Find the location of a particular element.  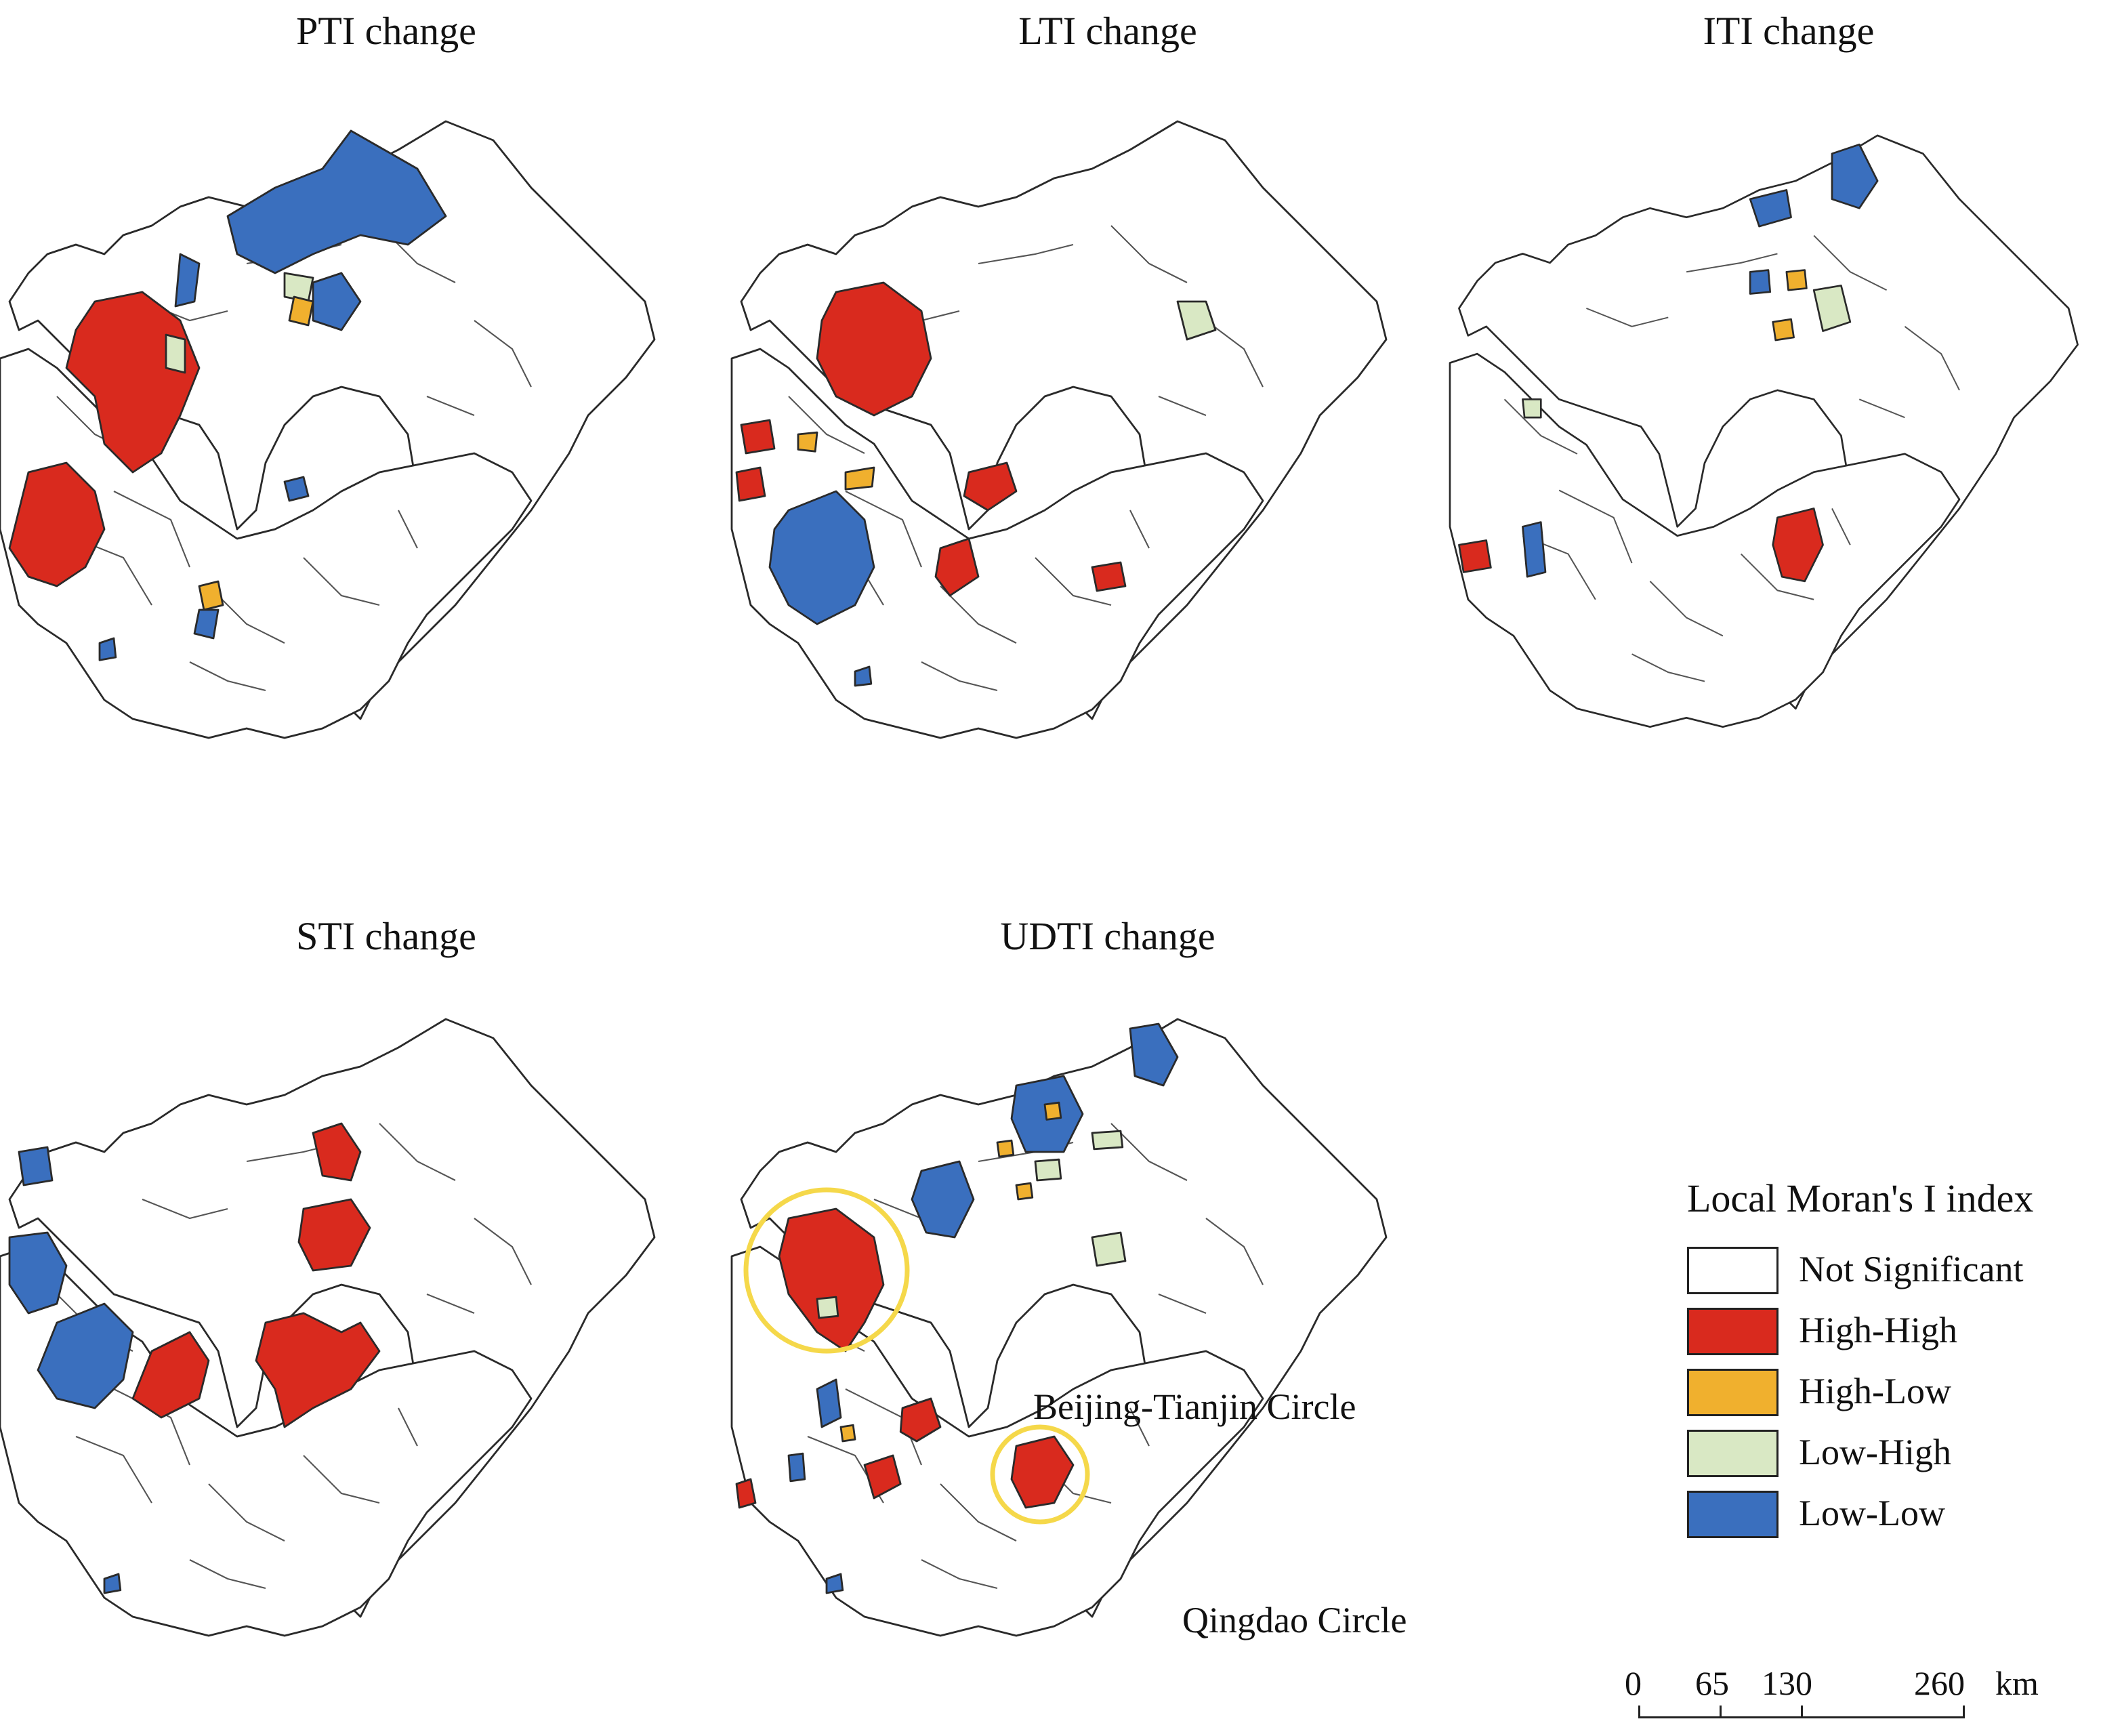

qingdao-circle-highlight is located at coordinates (1040, 1474).